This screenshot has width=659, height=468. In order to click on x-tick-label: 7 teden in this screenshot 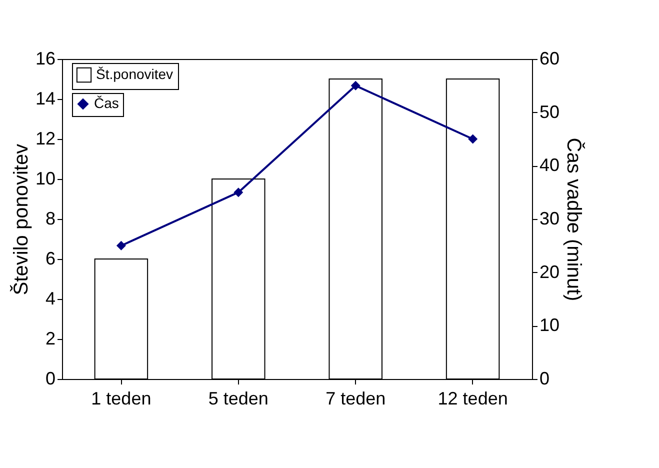, I will do `click(356, 398)`.